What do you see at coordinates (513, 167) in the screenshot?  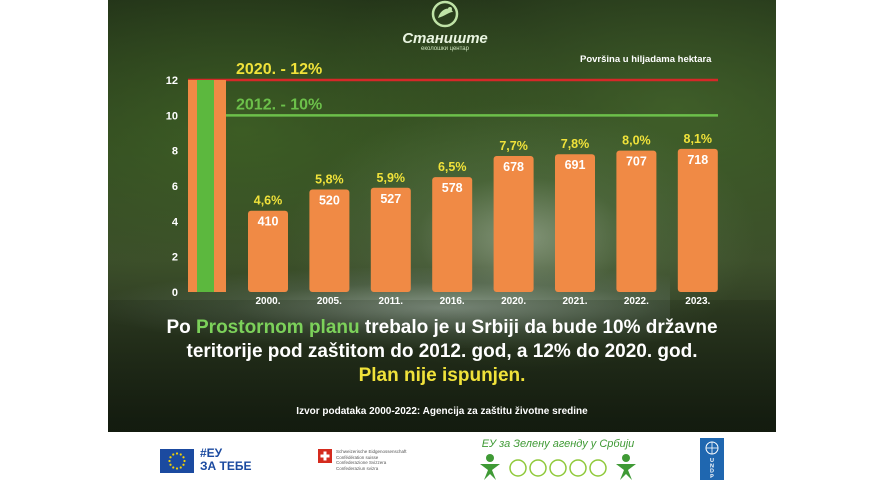 I see `bar-value-label: 678` at bounding box center [513, 167].